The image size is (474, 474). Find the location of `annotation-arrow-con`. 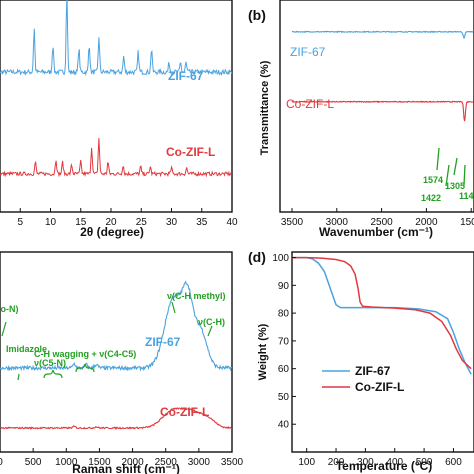

annotation-arrow-con is located at coordinates (4, 329).